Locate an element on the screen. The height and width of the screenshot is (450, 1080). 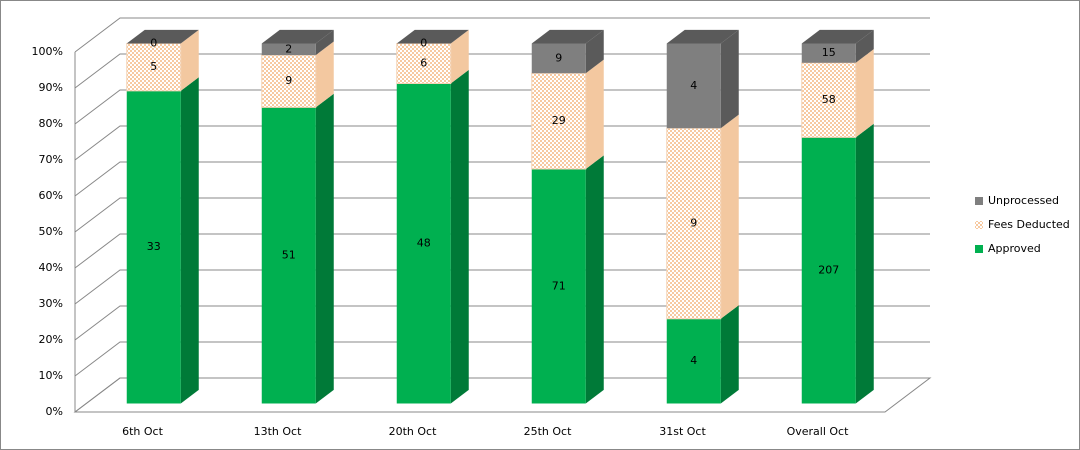
data-label: 2 is located at coordinates (288, 48).